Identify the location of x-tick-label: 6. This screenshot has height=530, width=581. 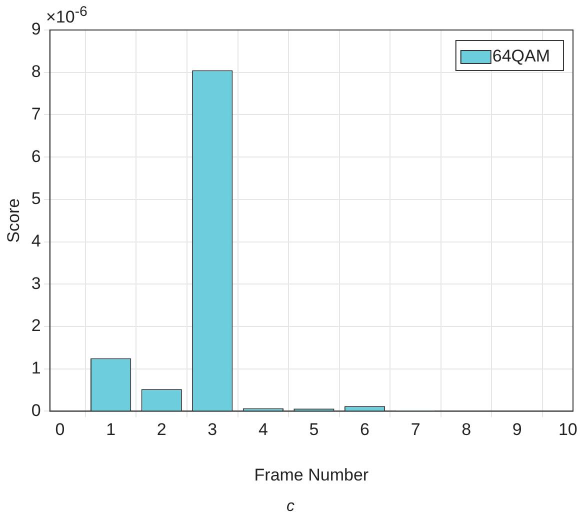
(365, 430).